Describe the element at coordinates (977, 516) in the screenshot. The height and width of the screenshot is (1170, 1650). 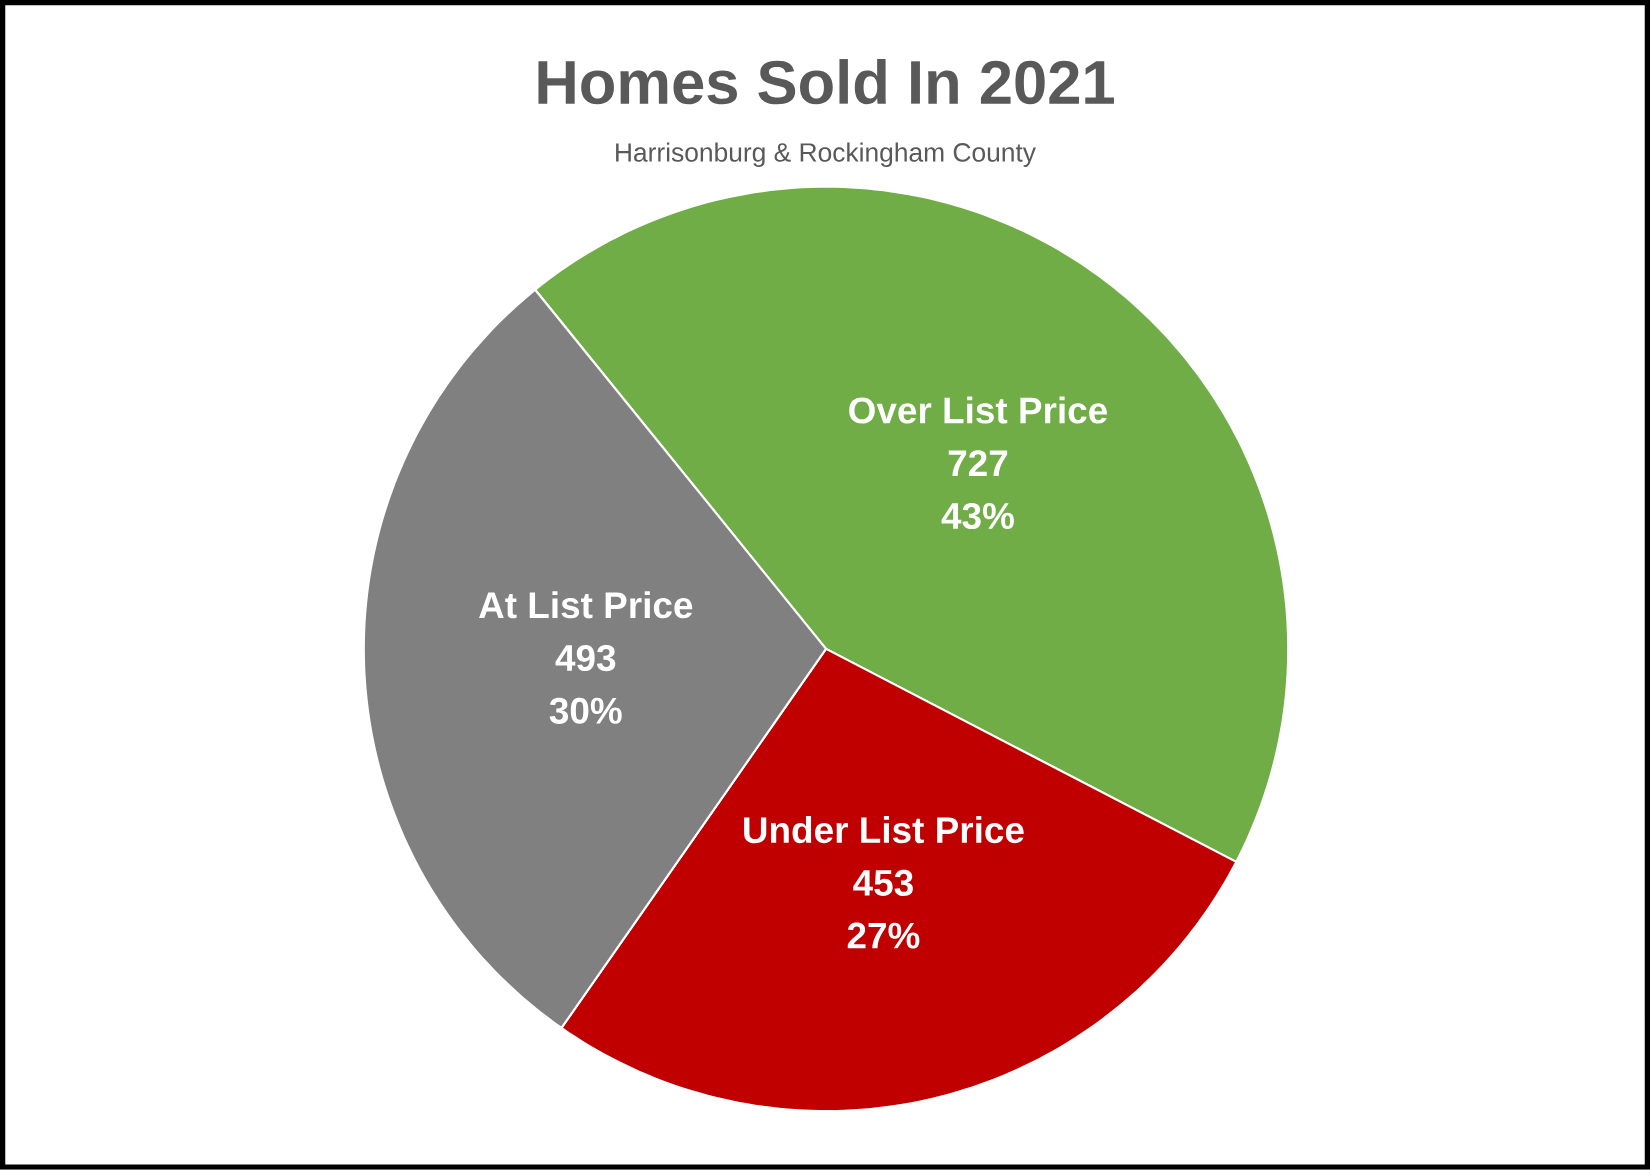
I see `text: 43%` at that location.